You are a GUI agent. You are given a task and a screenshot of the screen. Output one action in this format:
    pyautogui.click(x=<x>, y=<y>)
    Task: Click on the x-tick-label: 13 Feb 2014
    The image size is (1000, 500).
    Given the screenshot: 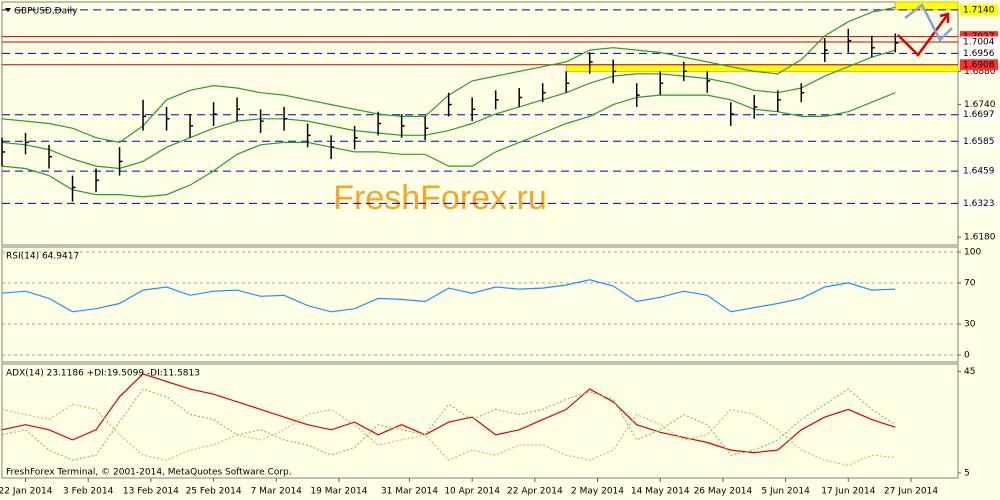 What is the action you would take?
    pyautogui.click(x=151, y=492)
    